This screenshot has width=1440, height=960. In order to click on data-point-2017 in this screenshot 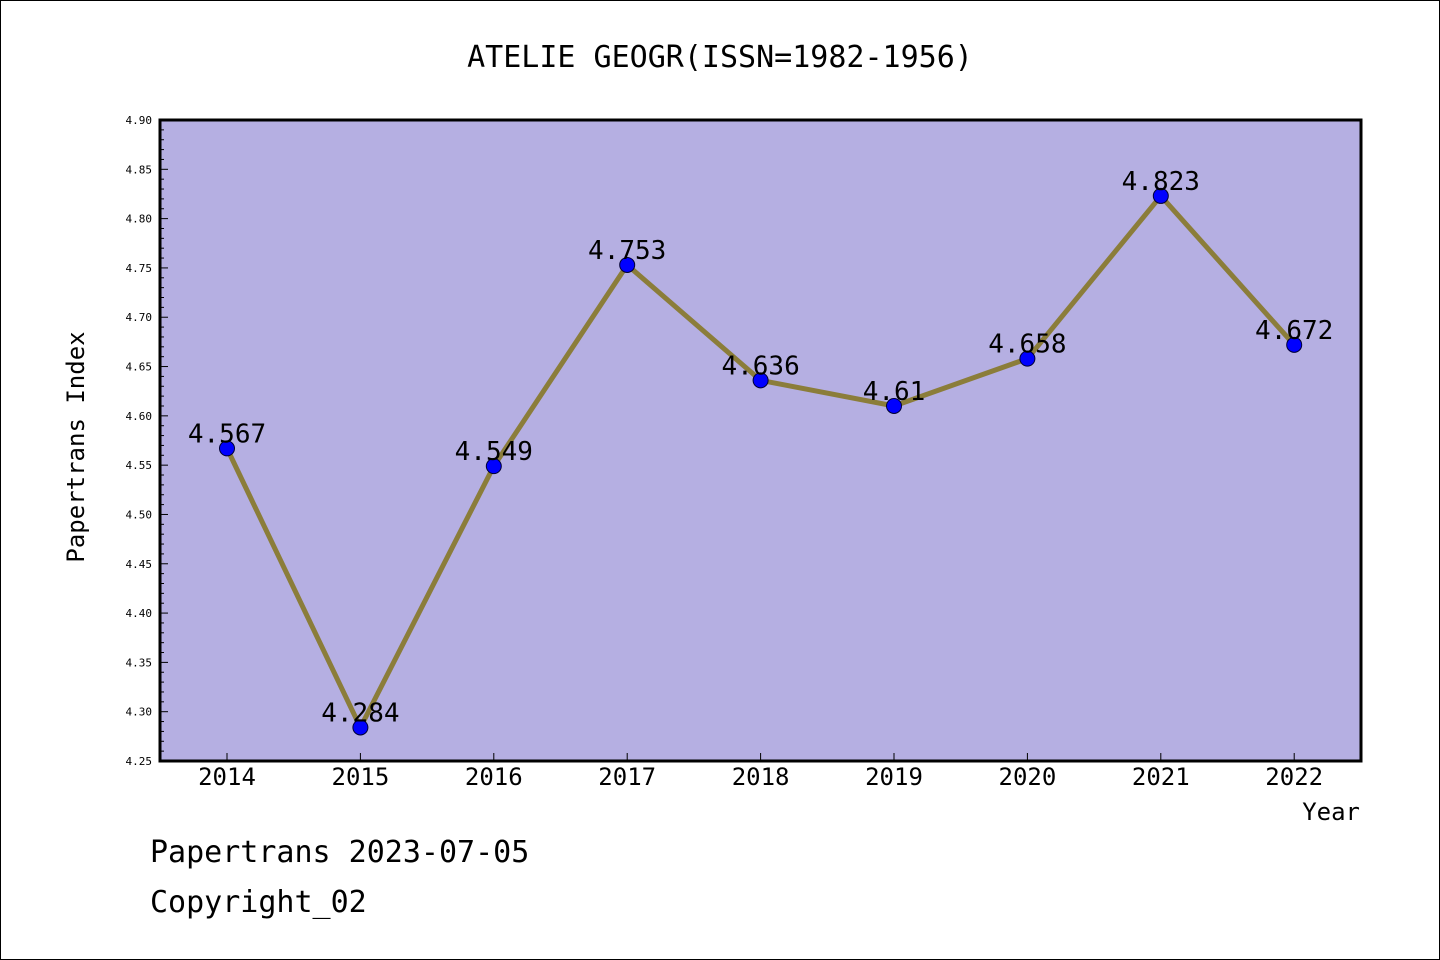, I will do `click(627, 264)`.